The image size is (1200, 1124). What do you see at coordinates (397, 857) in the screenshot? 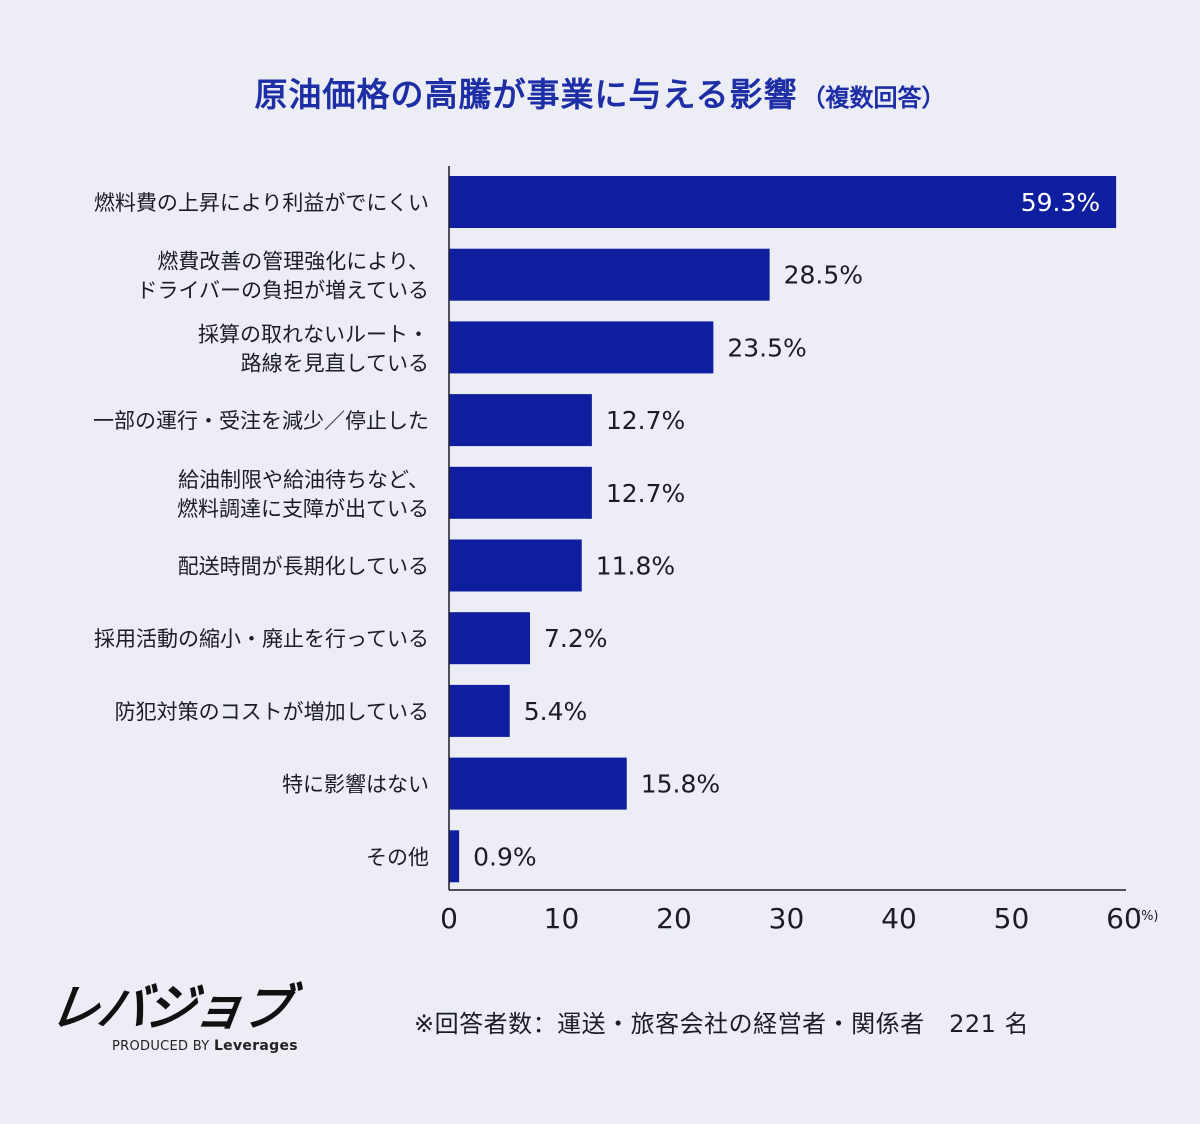
I see `category-label-10: その他` at bounding box center [397, 857].